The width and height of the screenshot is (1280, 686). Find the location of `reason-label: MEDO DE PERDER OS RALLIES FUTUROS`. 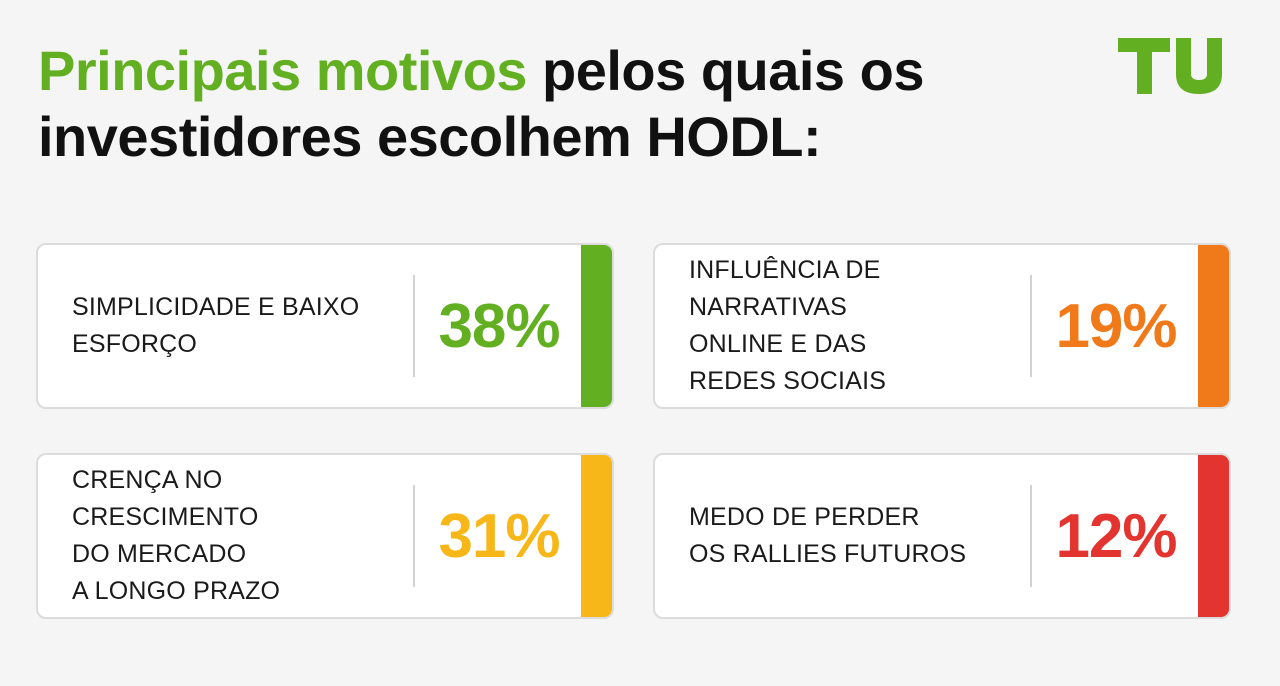

reason-label: MEDO DE PERDER OS RALLIES FUTUROS is located at coordinates (828, 535).